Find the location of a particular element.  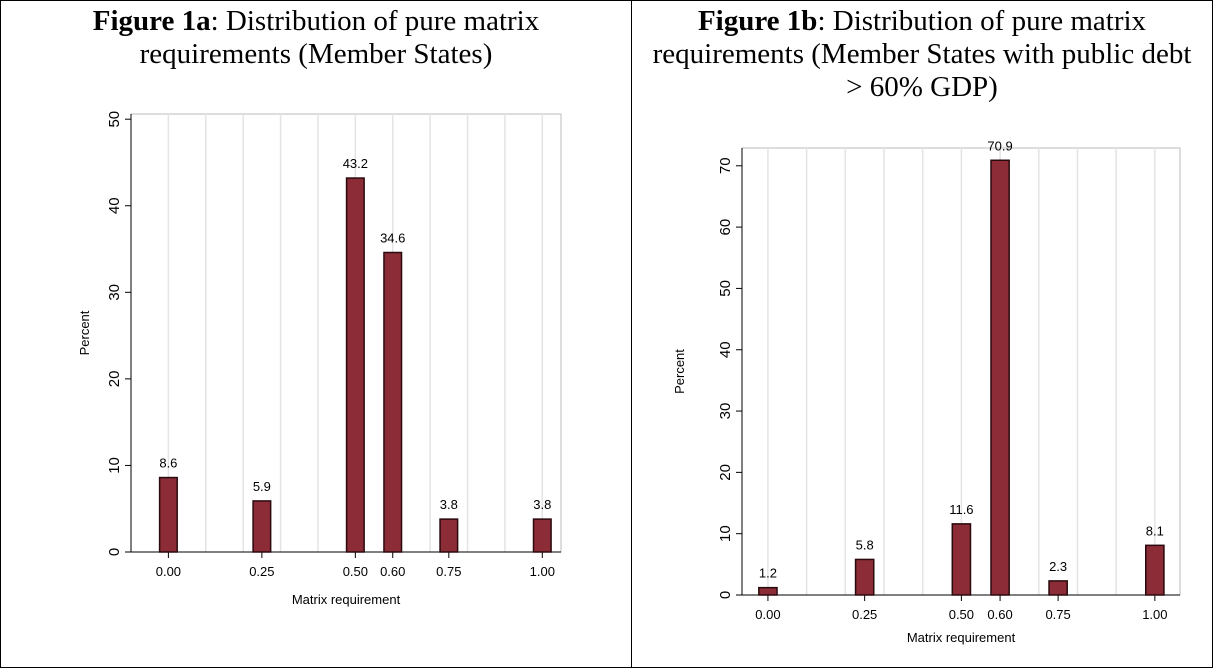

figure-label: Figure 1a is located at coordinates (151, 21).